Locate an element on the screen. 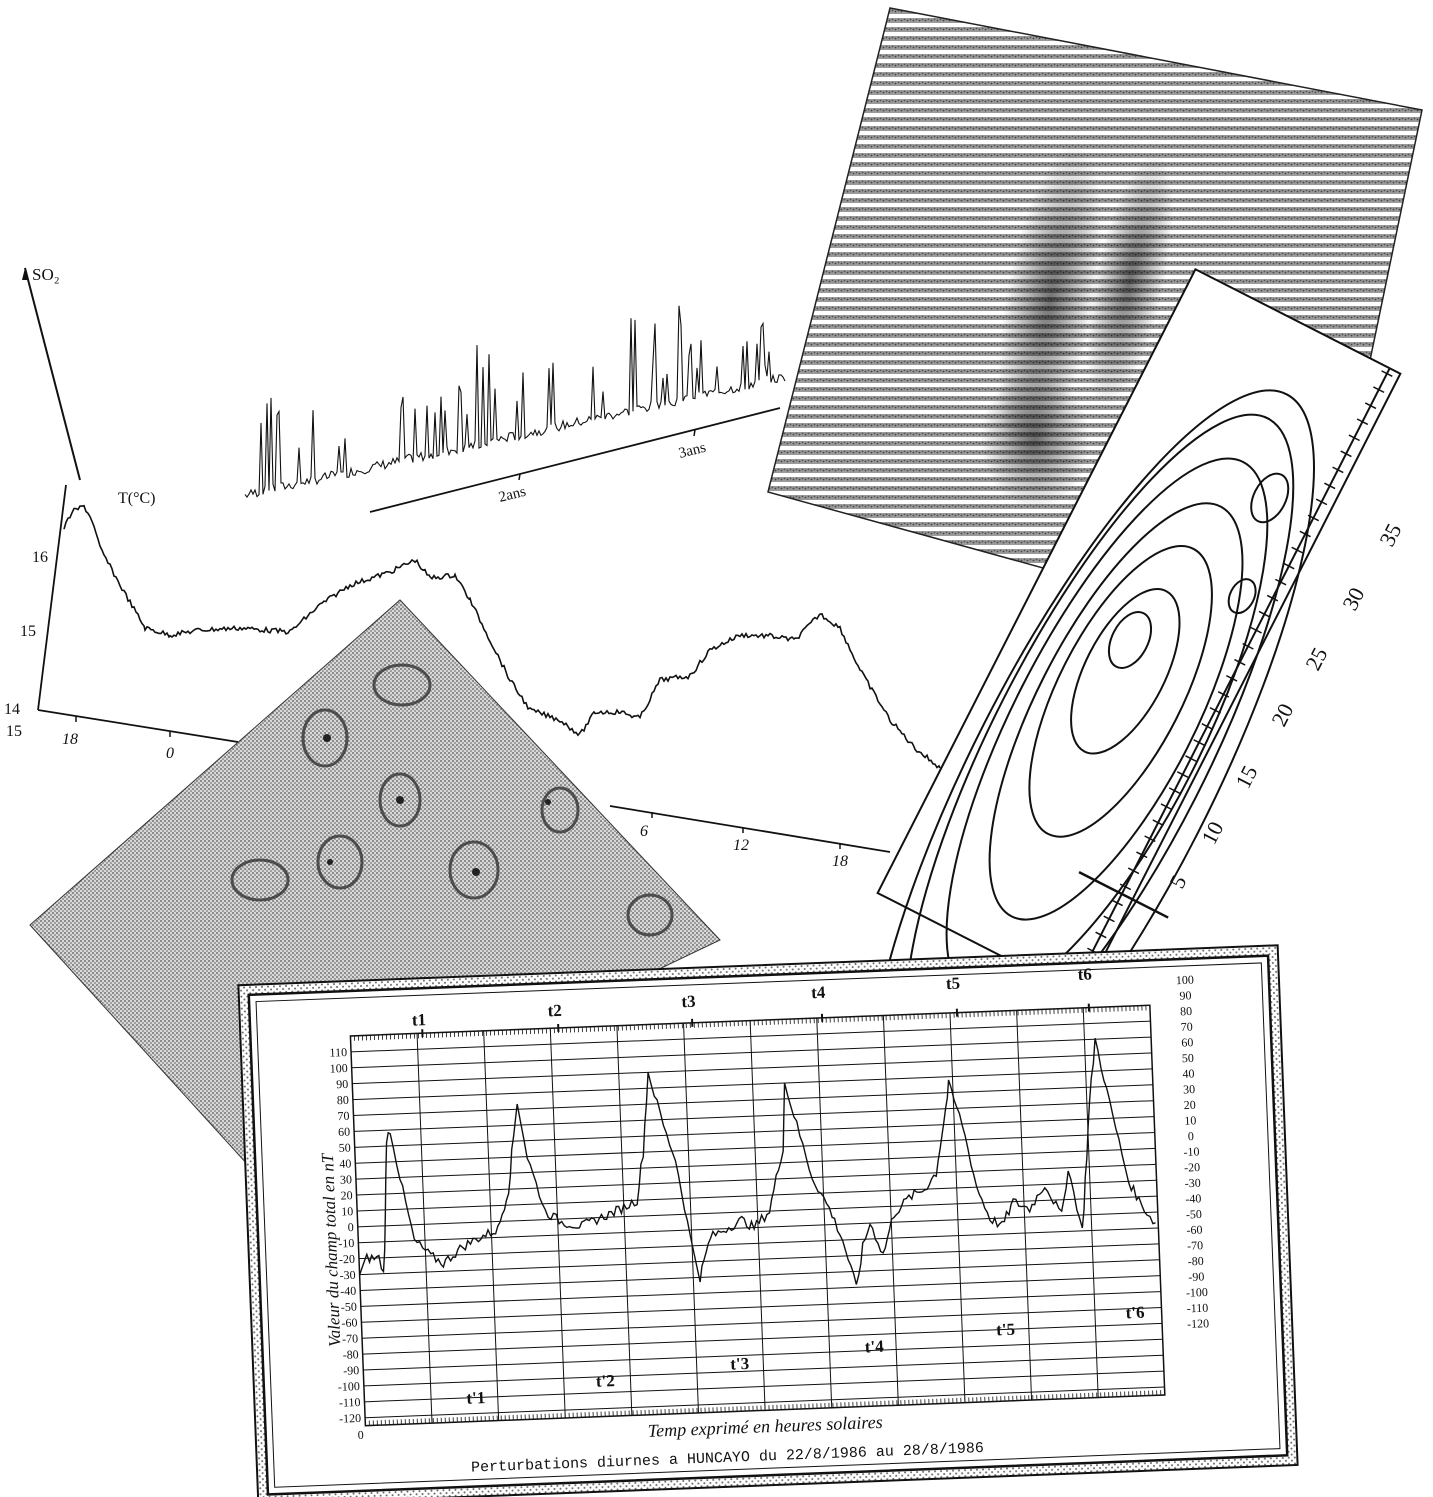 This screenshot has width=1433, height=1497. top-marker: t6 is located at coordinates (1084, 974).